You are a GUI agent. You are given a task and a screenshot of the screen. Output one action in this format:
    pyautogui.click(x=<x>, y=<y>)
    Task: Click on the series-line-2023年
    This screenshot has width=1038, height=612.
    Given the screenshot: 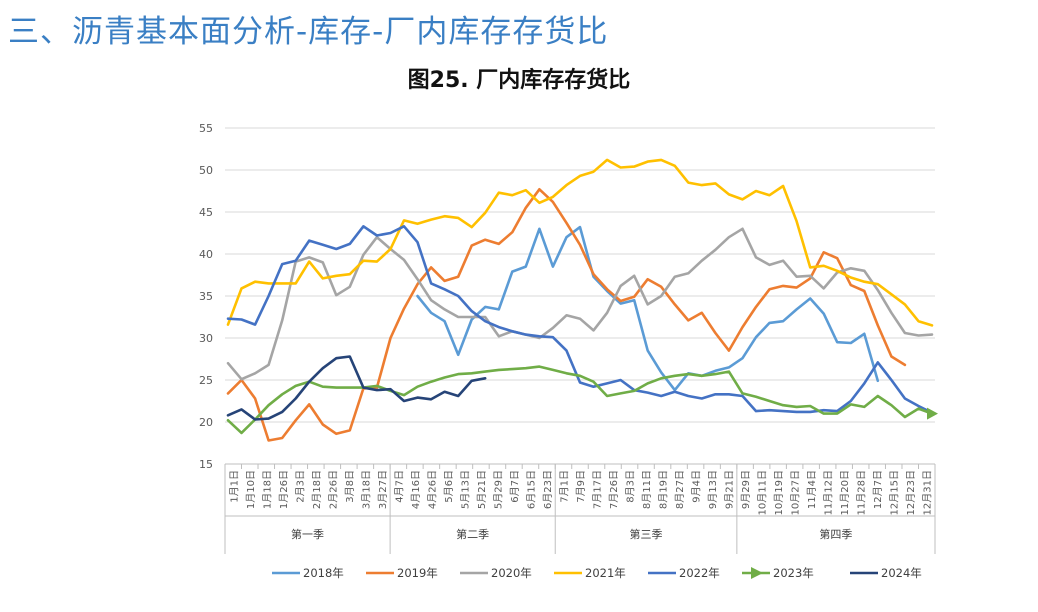 What is the action you would take?
    pyautogui.click(x=580, y=400)
    